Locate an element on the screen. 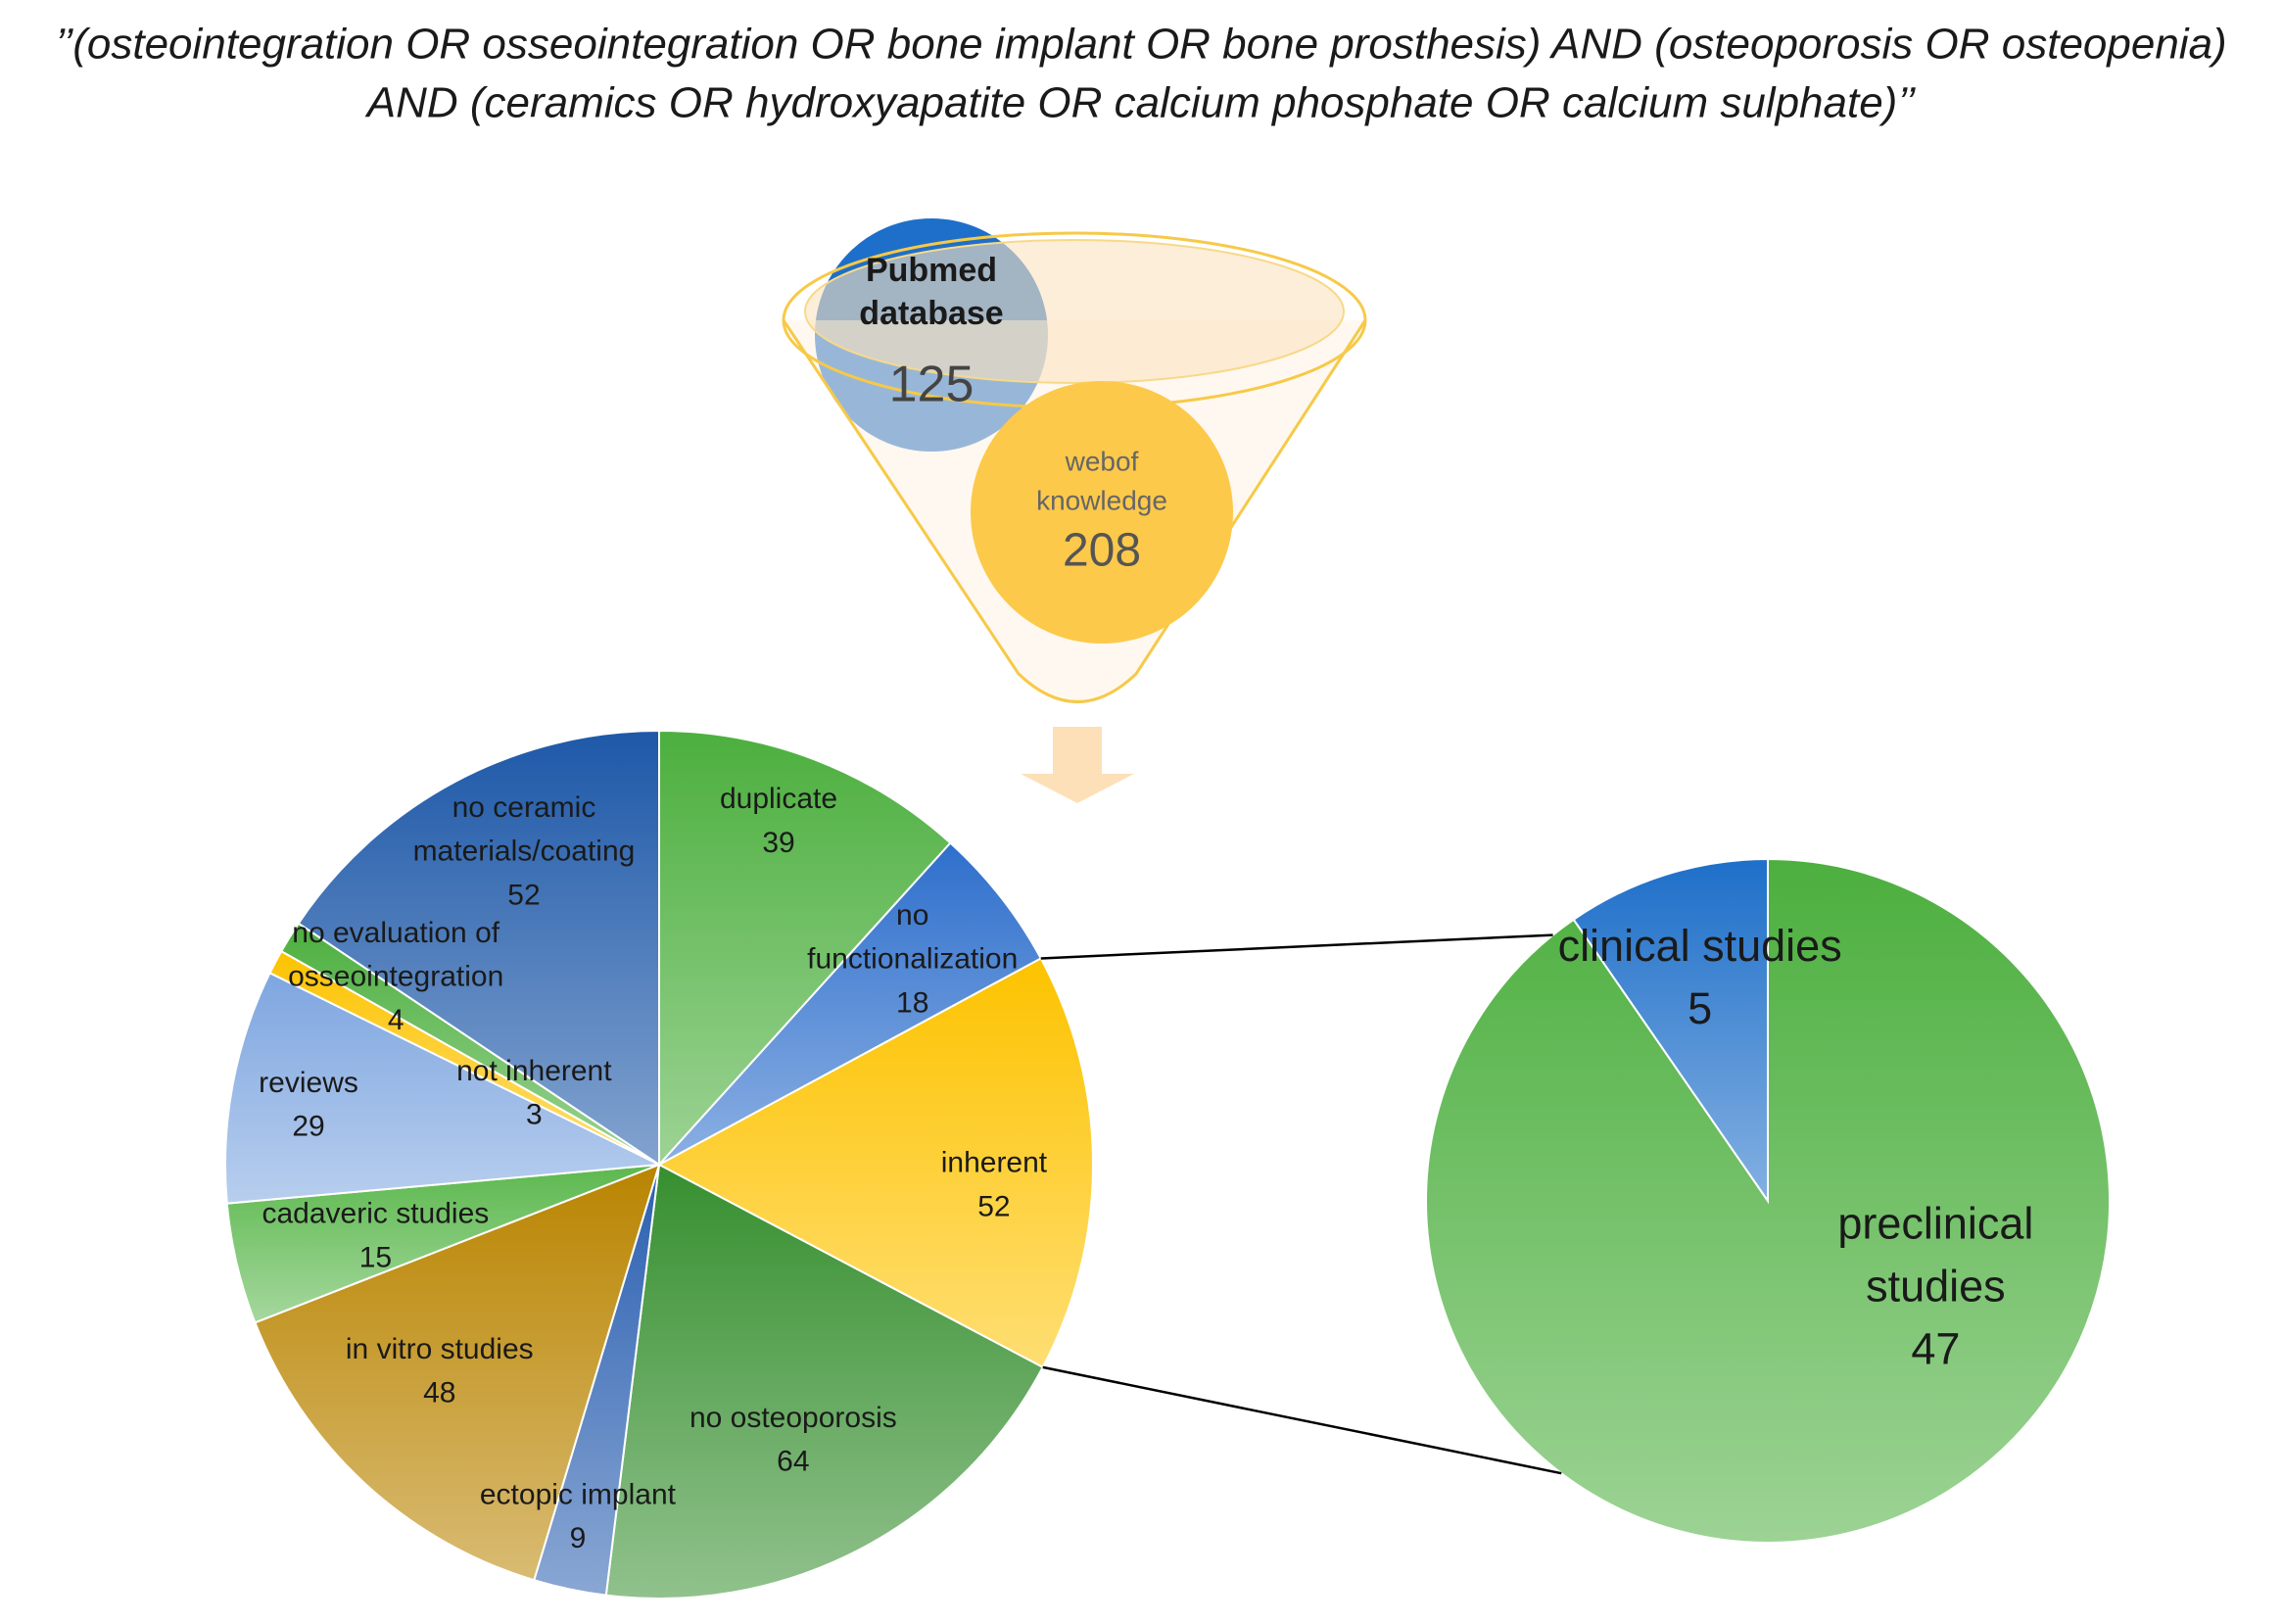 The height and width of the screenshot is (1624, 2282). slice-value: 5 is located at coordinates (1700, 1008).